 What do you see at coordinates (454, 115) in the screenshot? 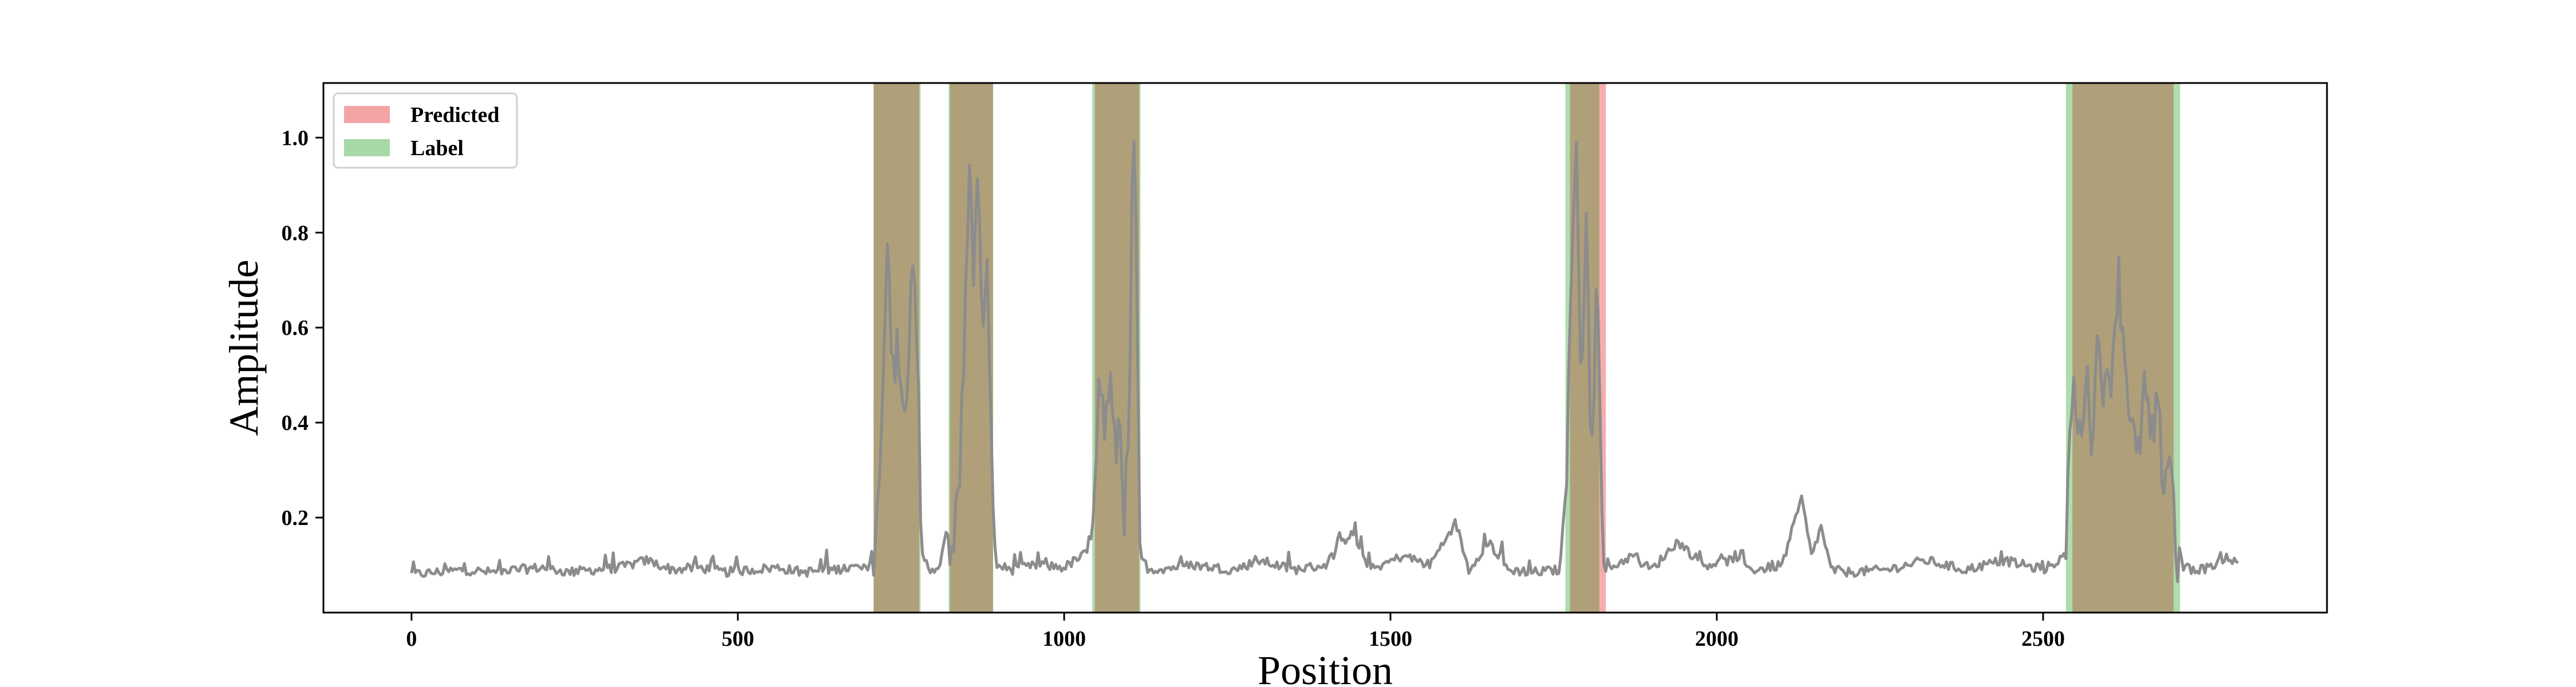
I see `legend-label: Predicted` at bounding box center [454, 115].